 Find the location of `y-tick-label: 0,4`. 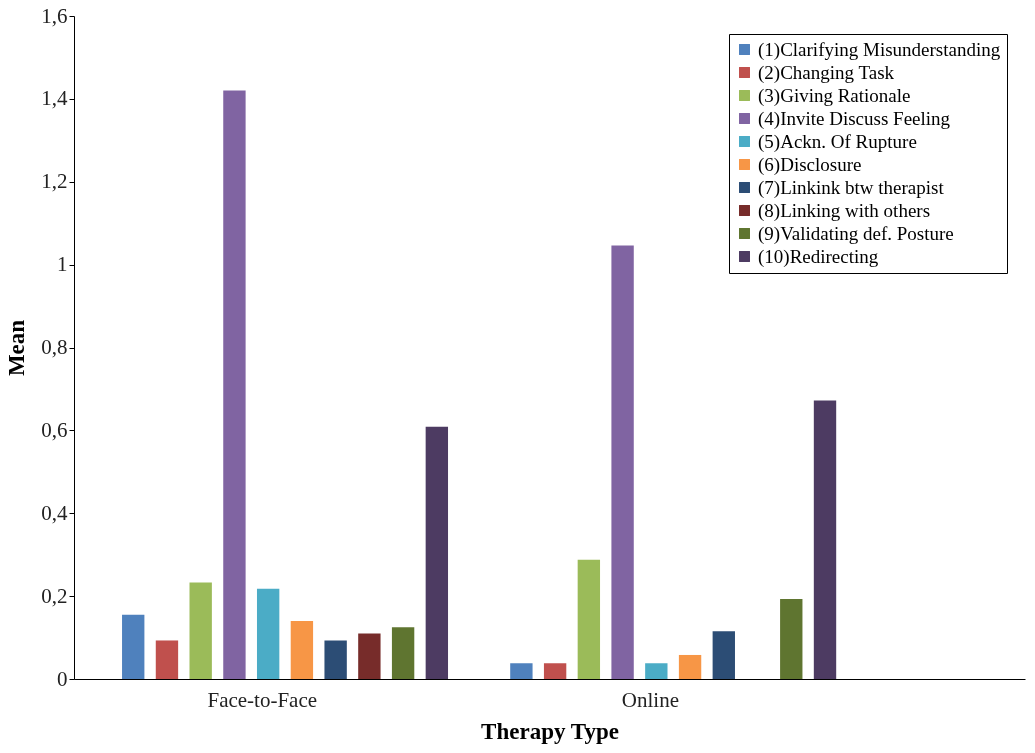

y-tick-label: 0,4 is located at coordinates (54, 512).